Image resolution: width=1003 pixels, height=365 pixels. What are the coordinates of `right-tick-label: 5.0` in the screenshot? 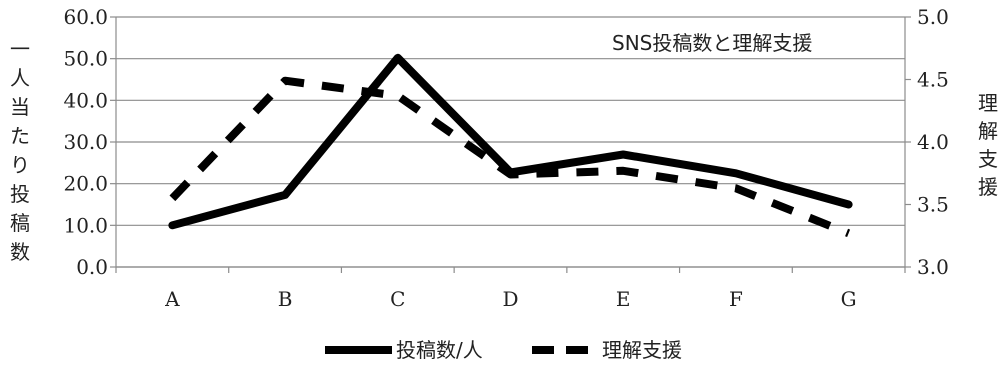 It's located at (933, 17).